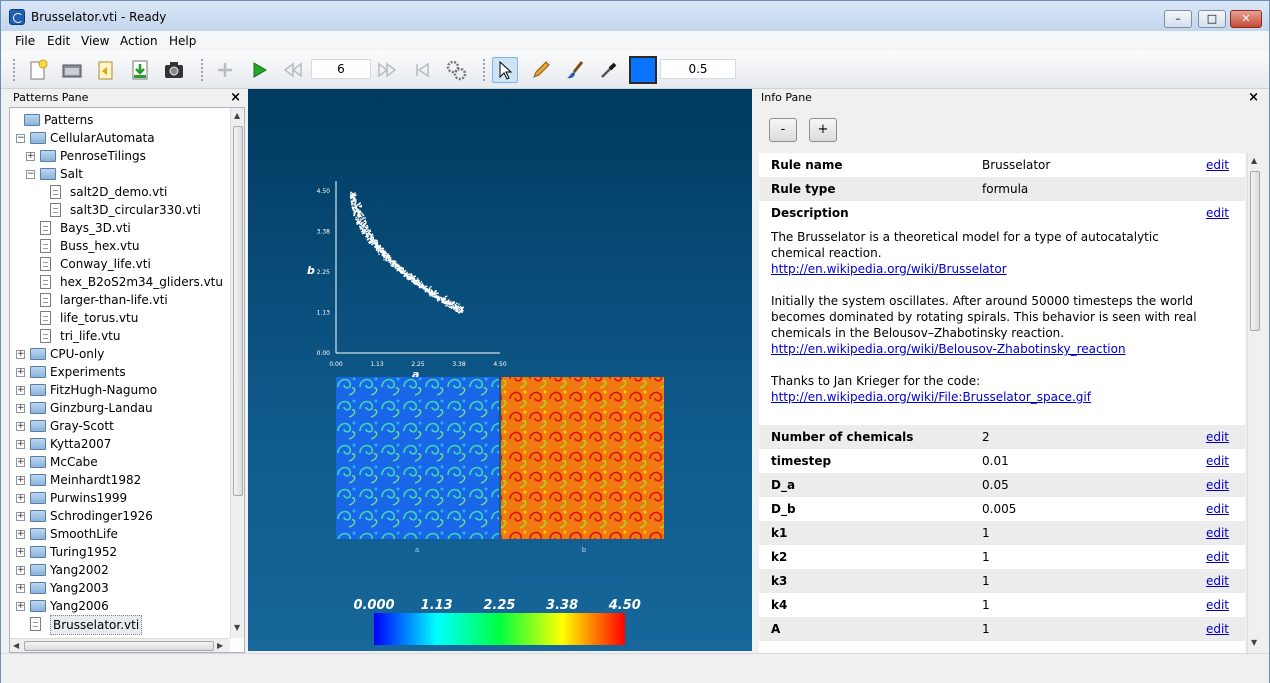 The image size is (1270, 683). Describe the element at coordinates (25, 41) in the screenshot. I see `menu-file: File` at that location.